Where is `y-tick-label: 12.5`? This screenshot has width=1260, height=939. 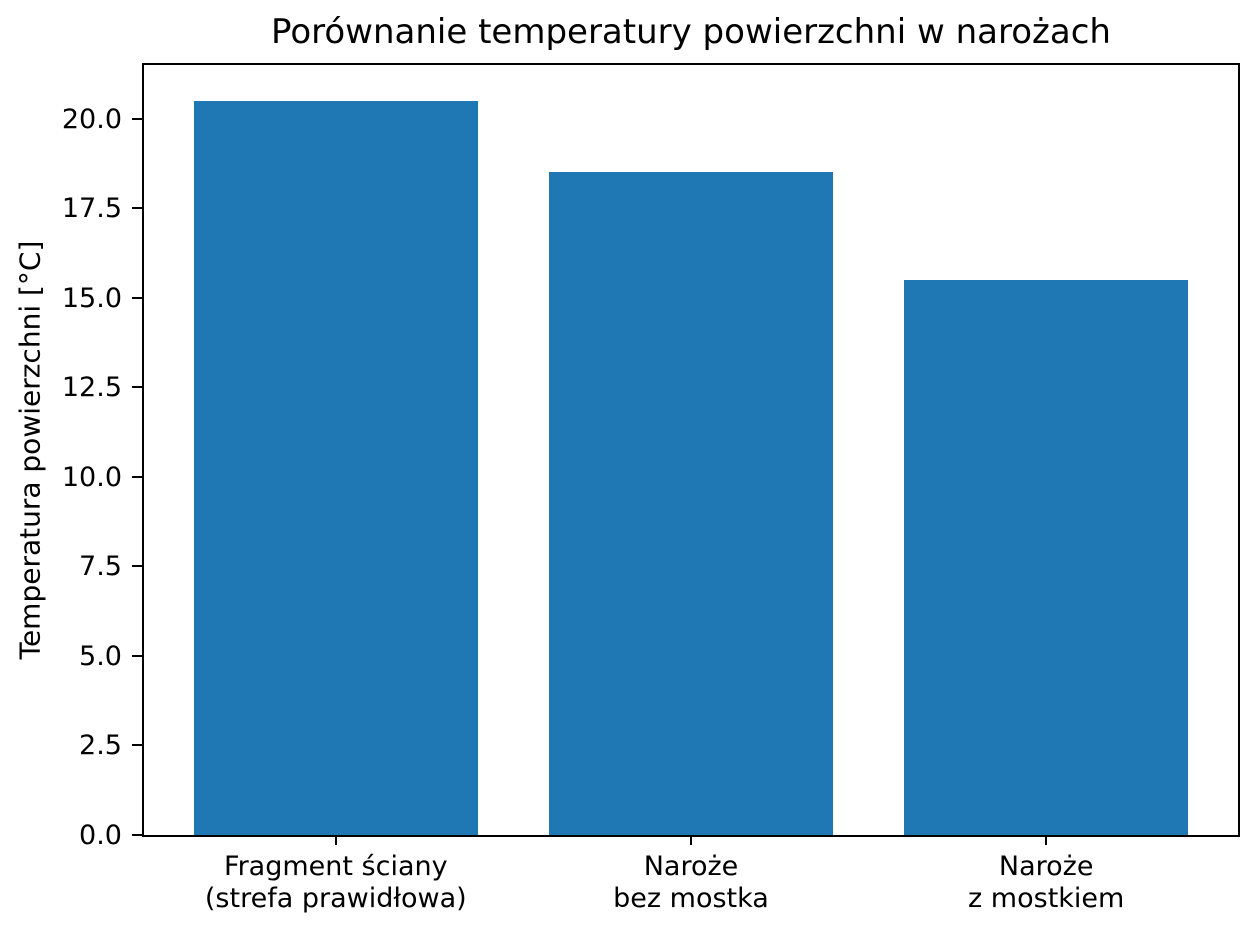 y-tick-label: 12.5 is located at coordinates (91, 388).